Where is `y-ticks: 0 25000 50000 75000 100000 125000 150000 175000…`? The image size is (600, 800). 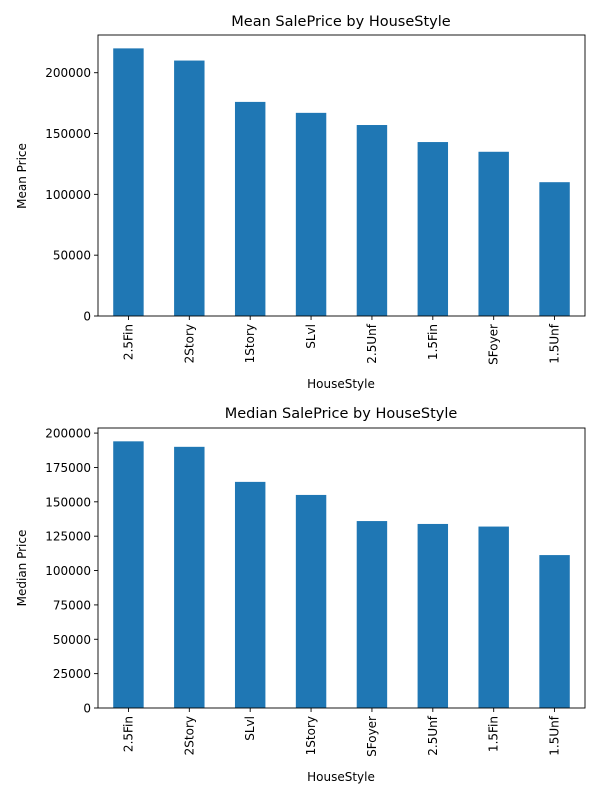 y-ticks: 0 25000 50000 75000 100000 125000 150000 175000… is located at coordinates (71, 571).